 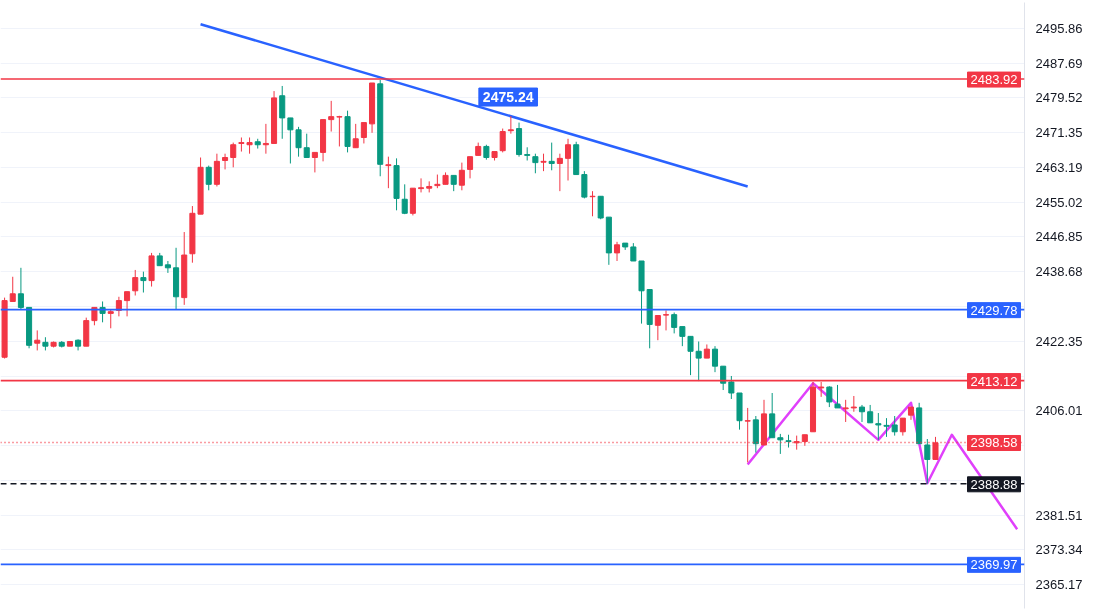 What do you see at coordinates (1059, 63) in the screenshot?
I see `y-tick-label: 2487.69` at bounding box center [1059, 63].